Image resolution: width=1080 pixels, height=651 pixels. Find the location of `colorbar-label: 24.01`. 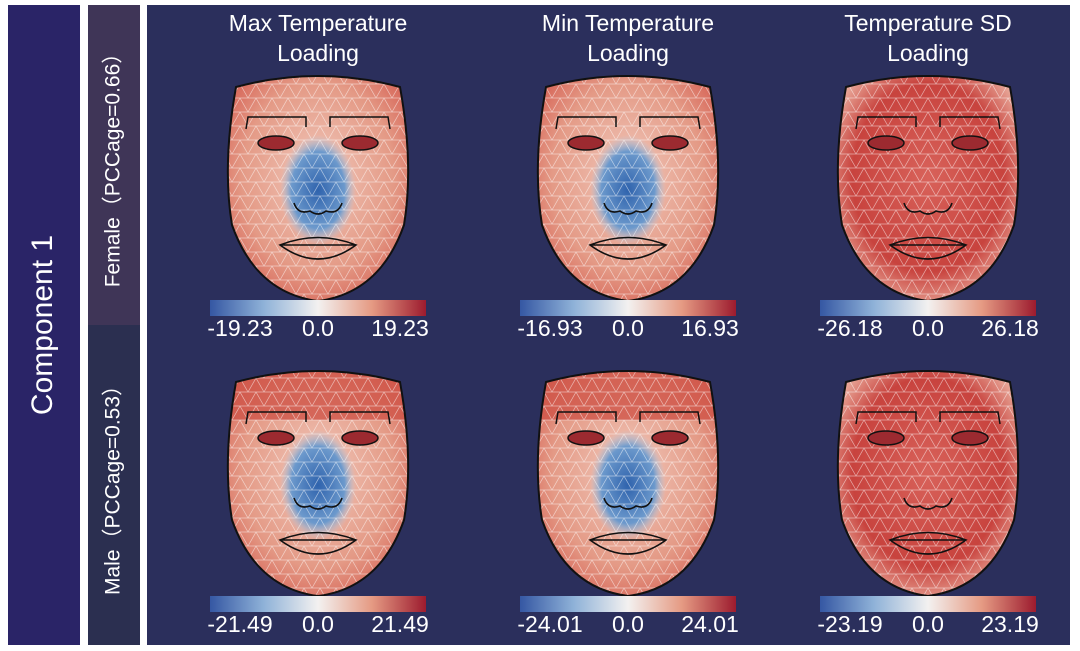

colorbar-label: 24.01 is located at coordinates (710, 624).